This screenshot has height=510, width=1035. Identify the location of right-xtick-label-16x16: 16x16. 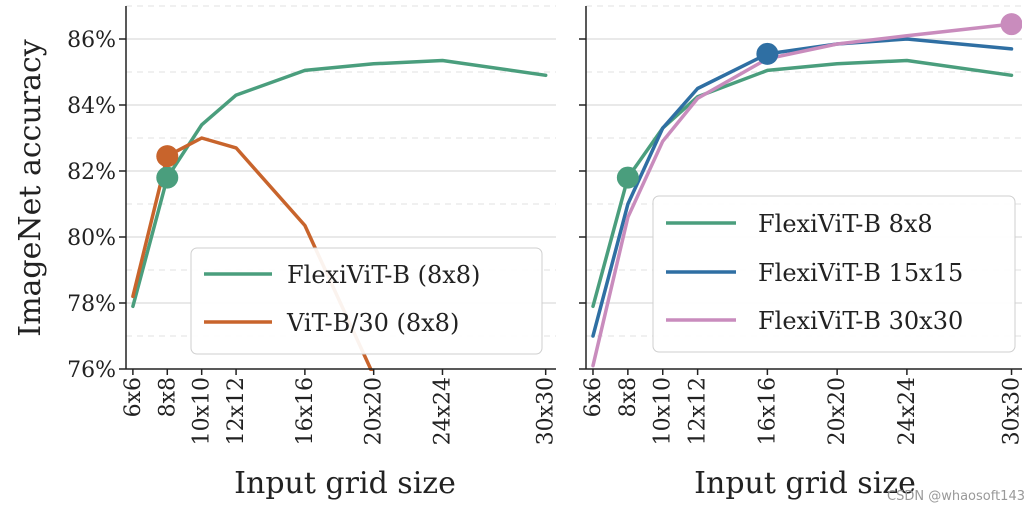
(767, 411).